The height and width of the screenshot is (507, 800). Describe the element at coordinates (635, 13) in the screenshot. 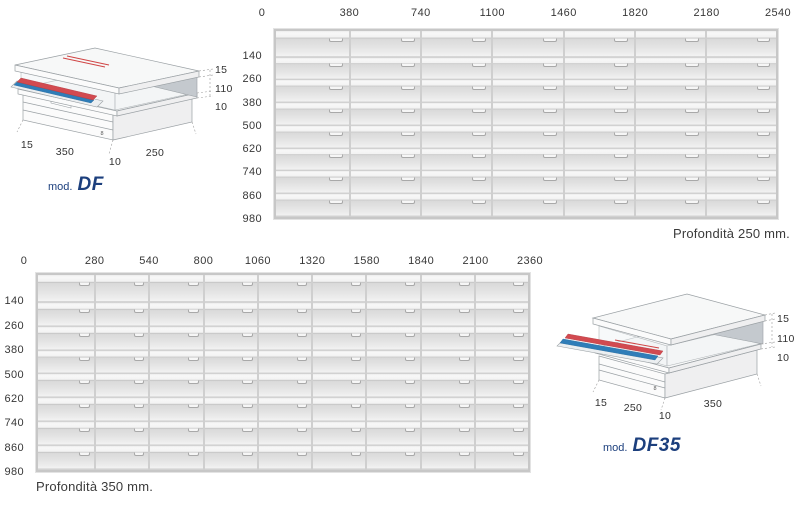

I see `grid-column-header: 1820` at that location.